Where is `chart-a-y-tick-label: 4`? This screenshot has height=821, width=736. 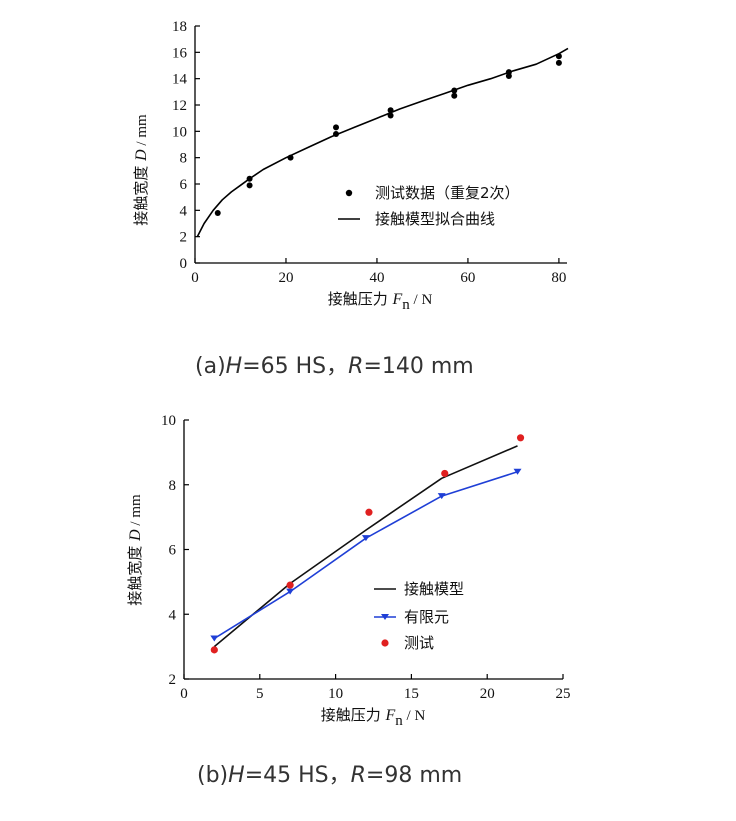
chart-a-y-tick-label: 4 is located at coordinates (184, 211).